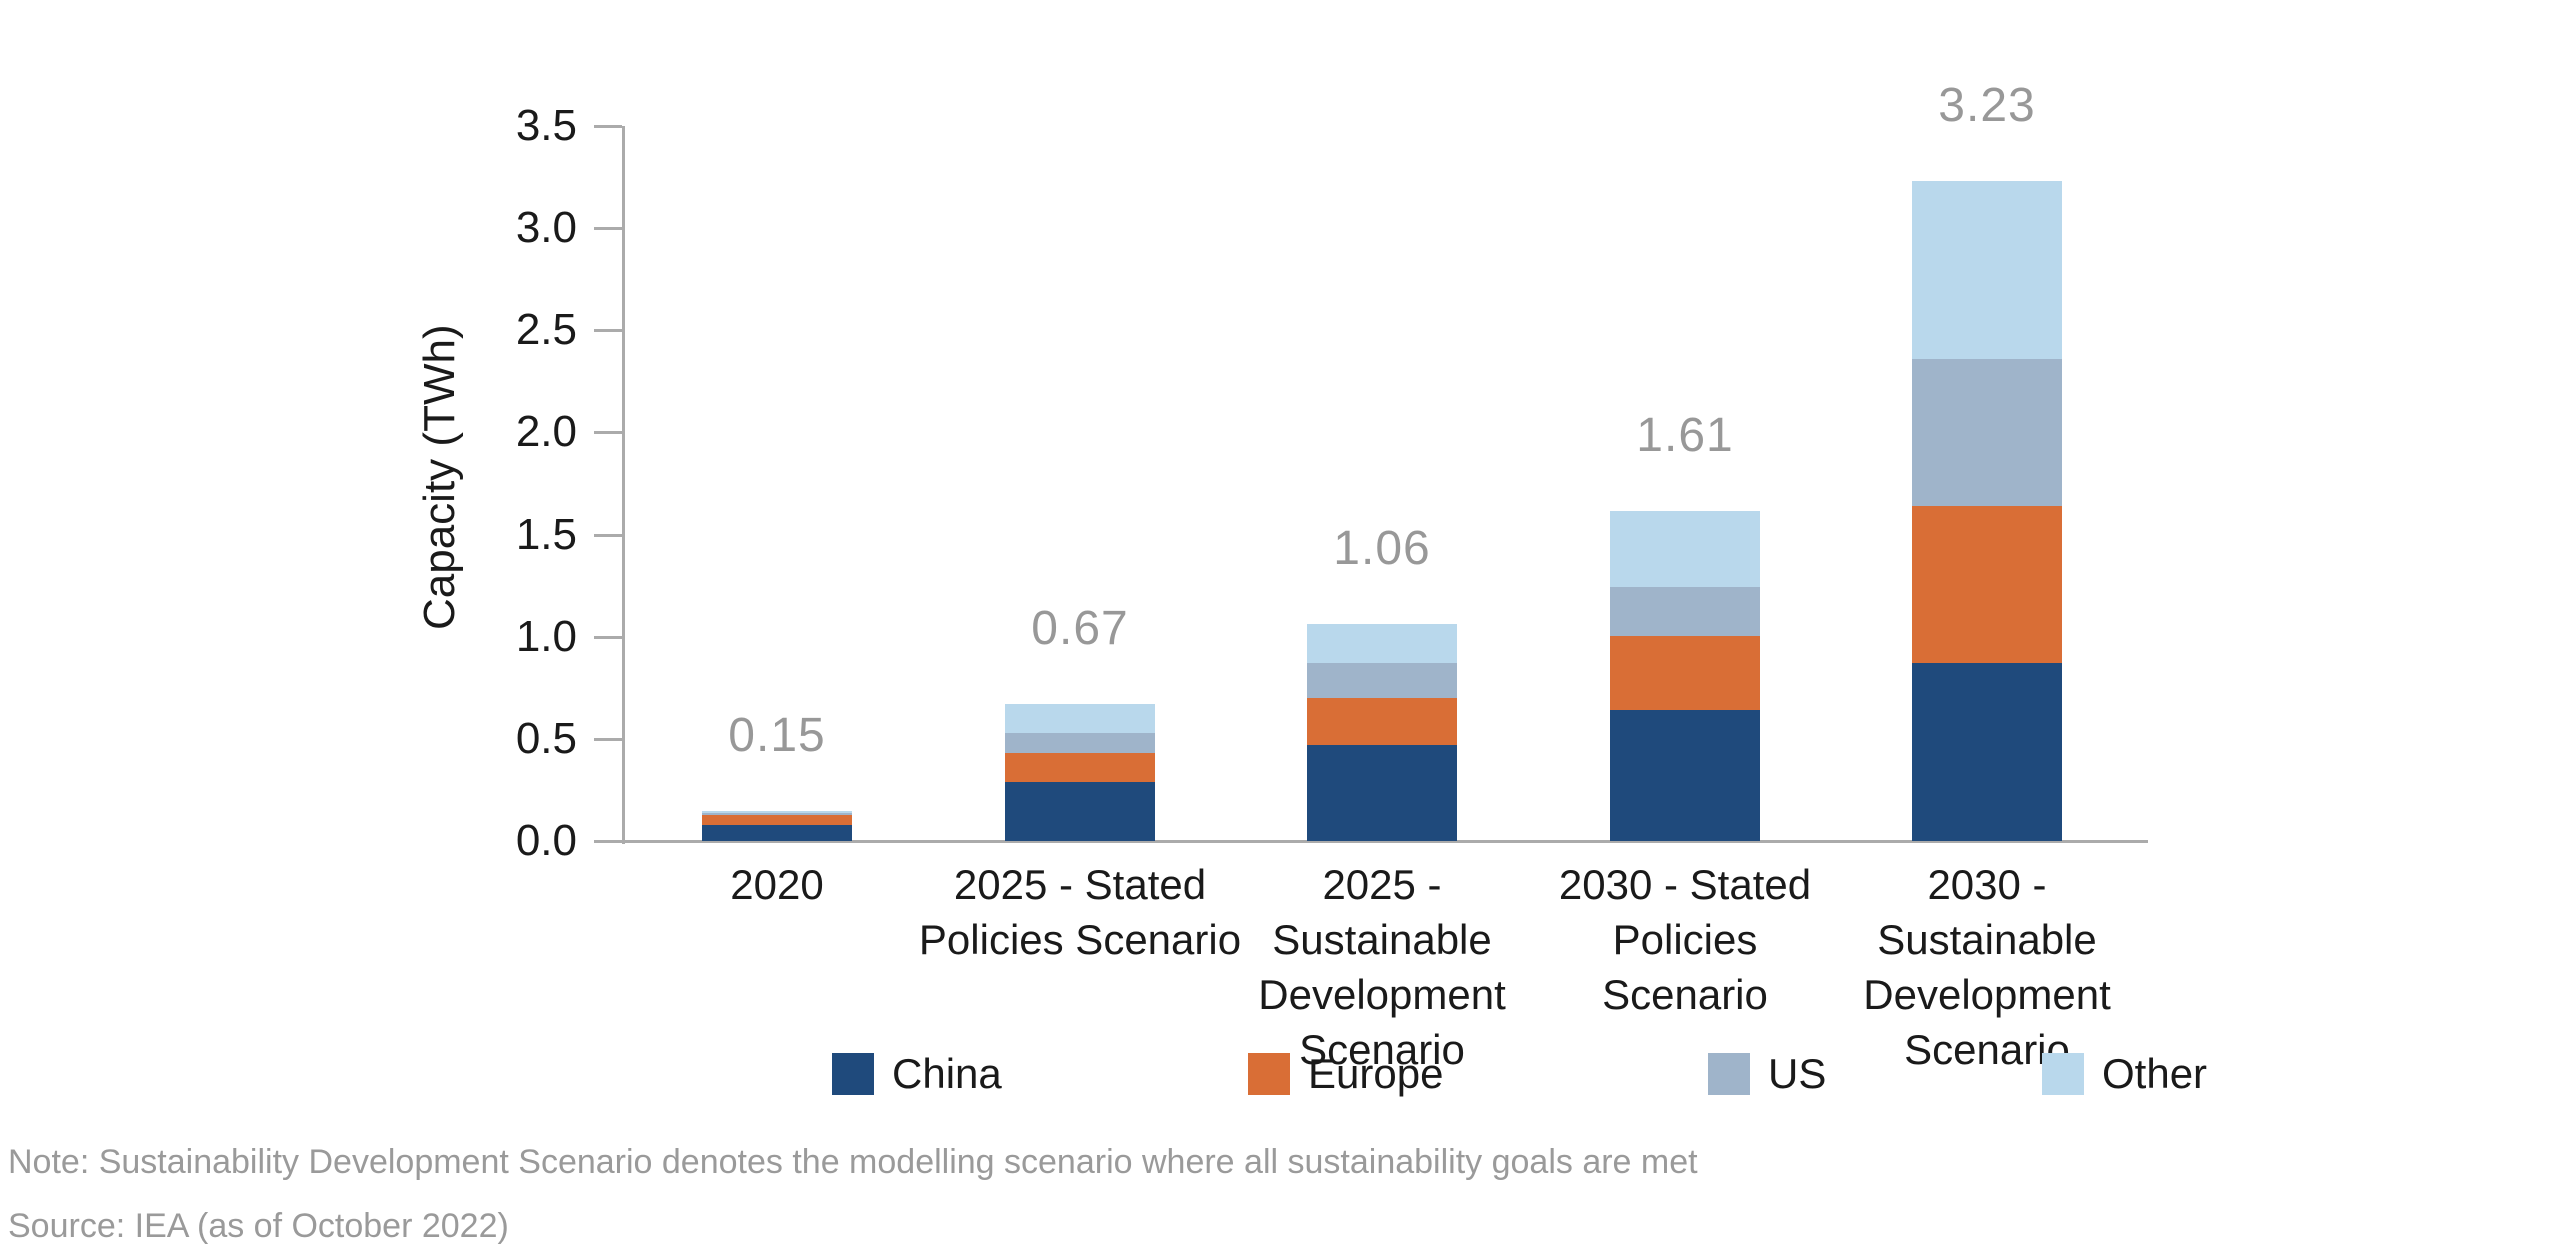 This screenshot has height=1247, width=2560. I want to click on x-category-label: 2030 - Stated Policies Scenario, so click(1685, 939).